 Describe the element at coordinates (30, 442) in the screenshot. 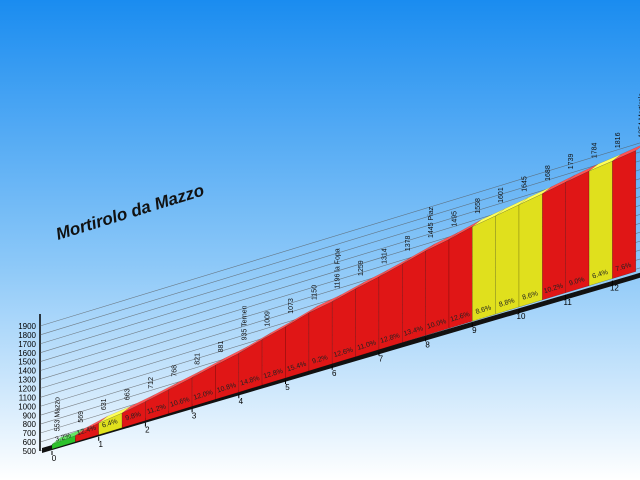

I see `y-tick-label: 600` at that location.